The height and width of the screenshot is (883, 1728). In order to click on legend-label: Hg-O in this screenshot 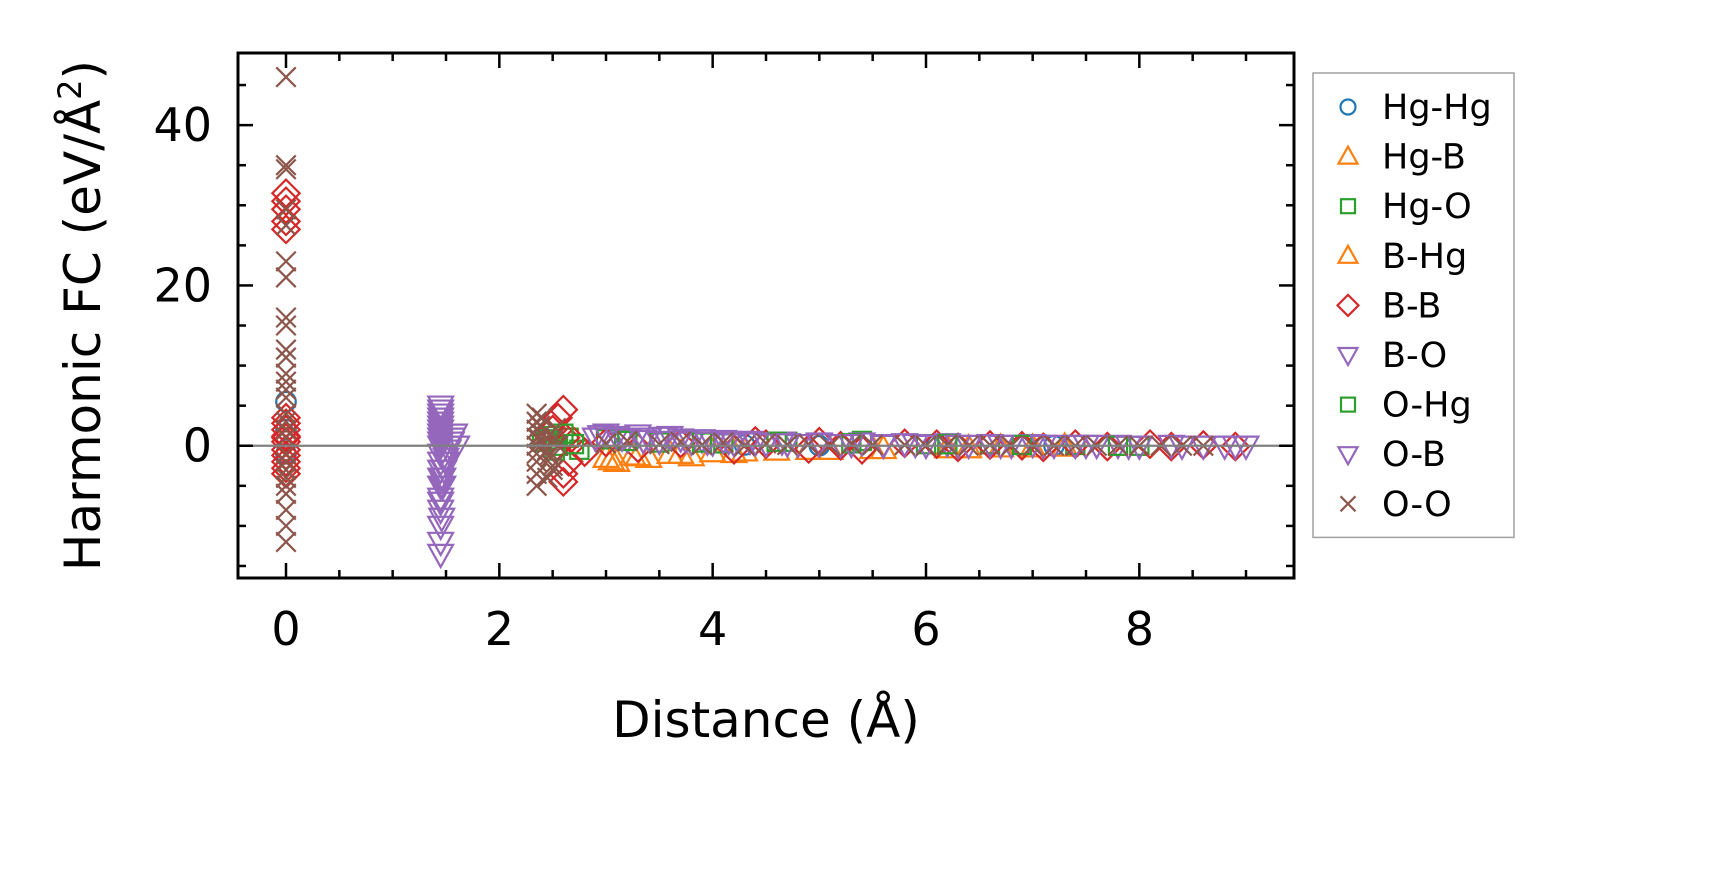, I will do `click(1427, 207)`.